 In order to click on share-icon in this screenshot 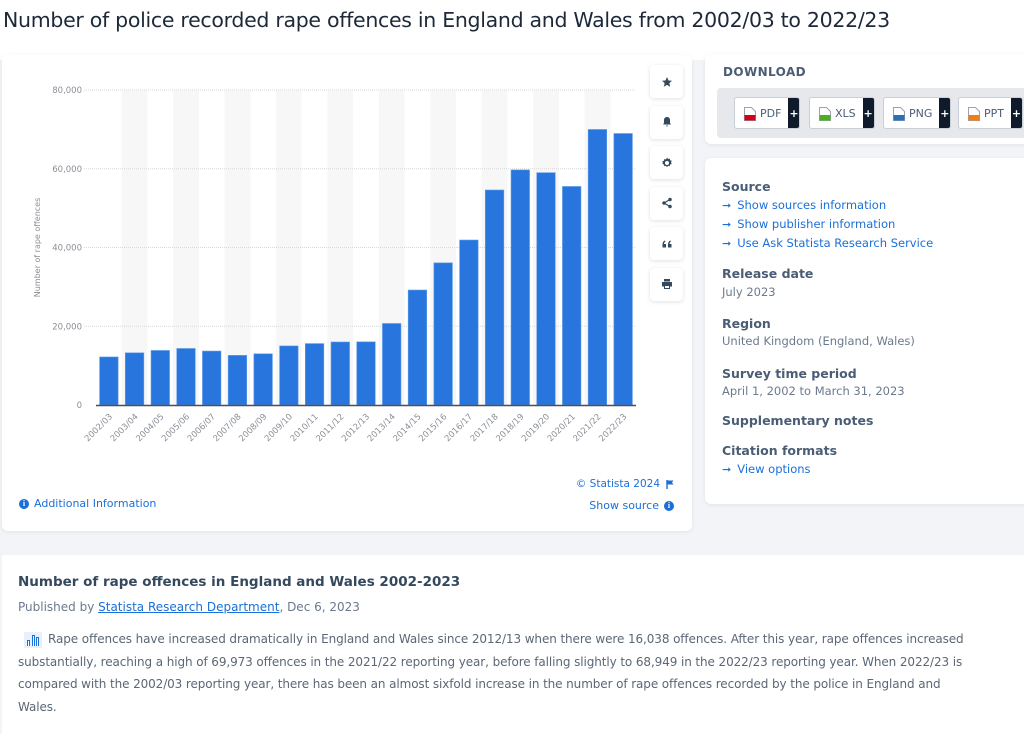, I will do `click(666, 203)`.